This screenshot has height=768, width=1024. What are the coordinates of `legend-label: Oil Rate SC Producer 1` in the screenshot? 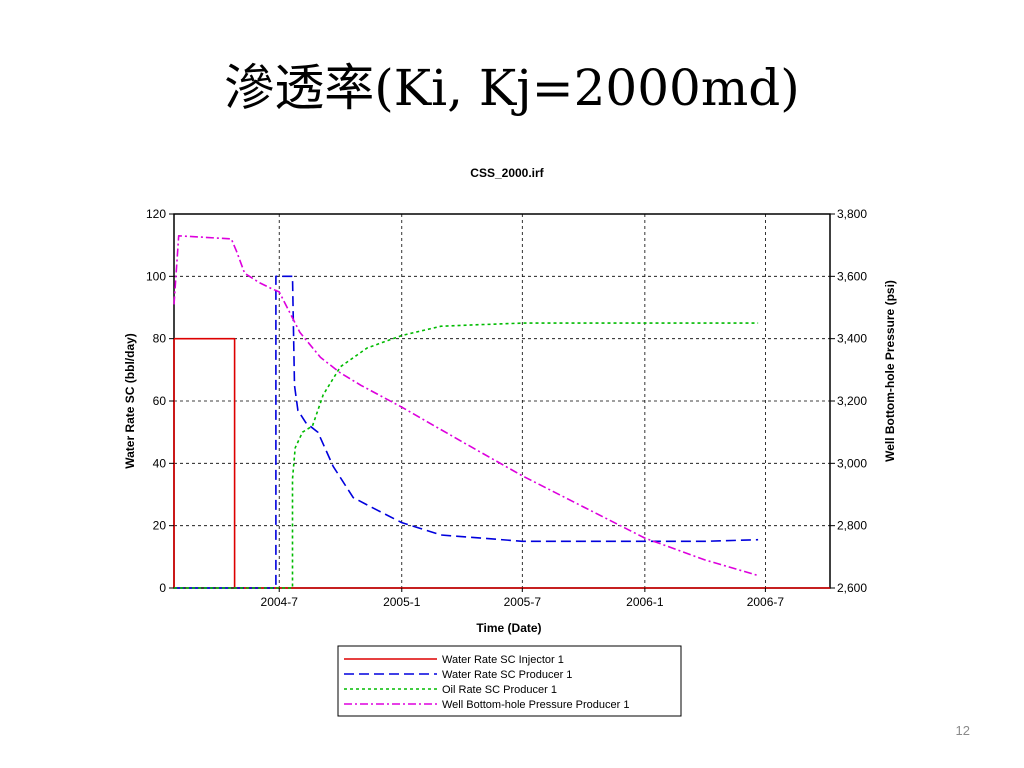 It's located at (499, 690).